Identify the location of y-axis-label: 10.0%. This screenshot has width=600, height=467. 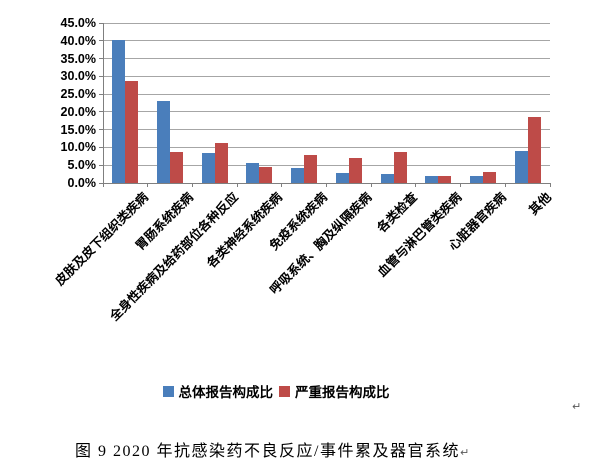
(78, 147).